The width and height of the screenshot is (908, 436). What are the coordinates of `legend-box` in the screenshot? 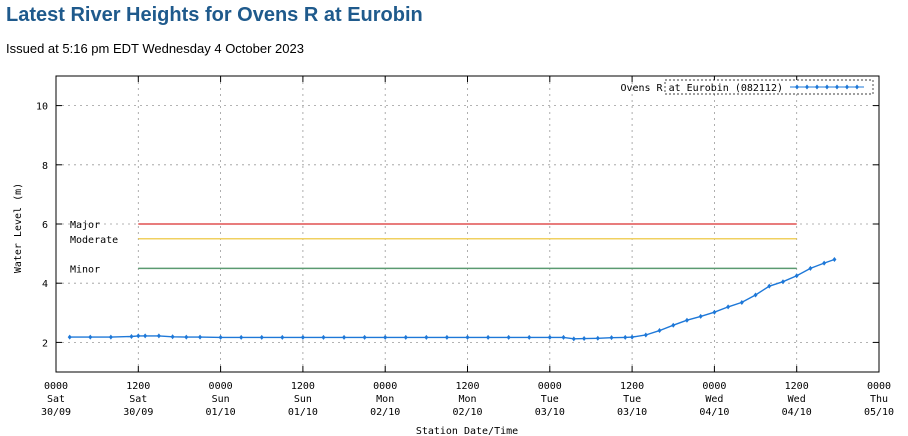 It's located at (769, 87).